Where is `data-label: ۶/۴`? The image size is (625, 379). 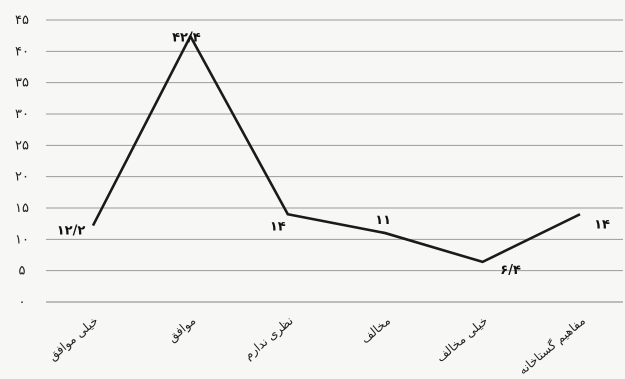 data-label: ۶/۴ is located at coordinates (510, 270).